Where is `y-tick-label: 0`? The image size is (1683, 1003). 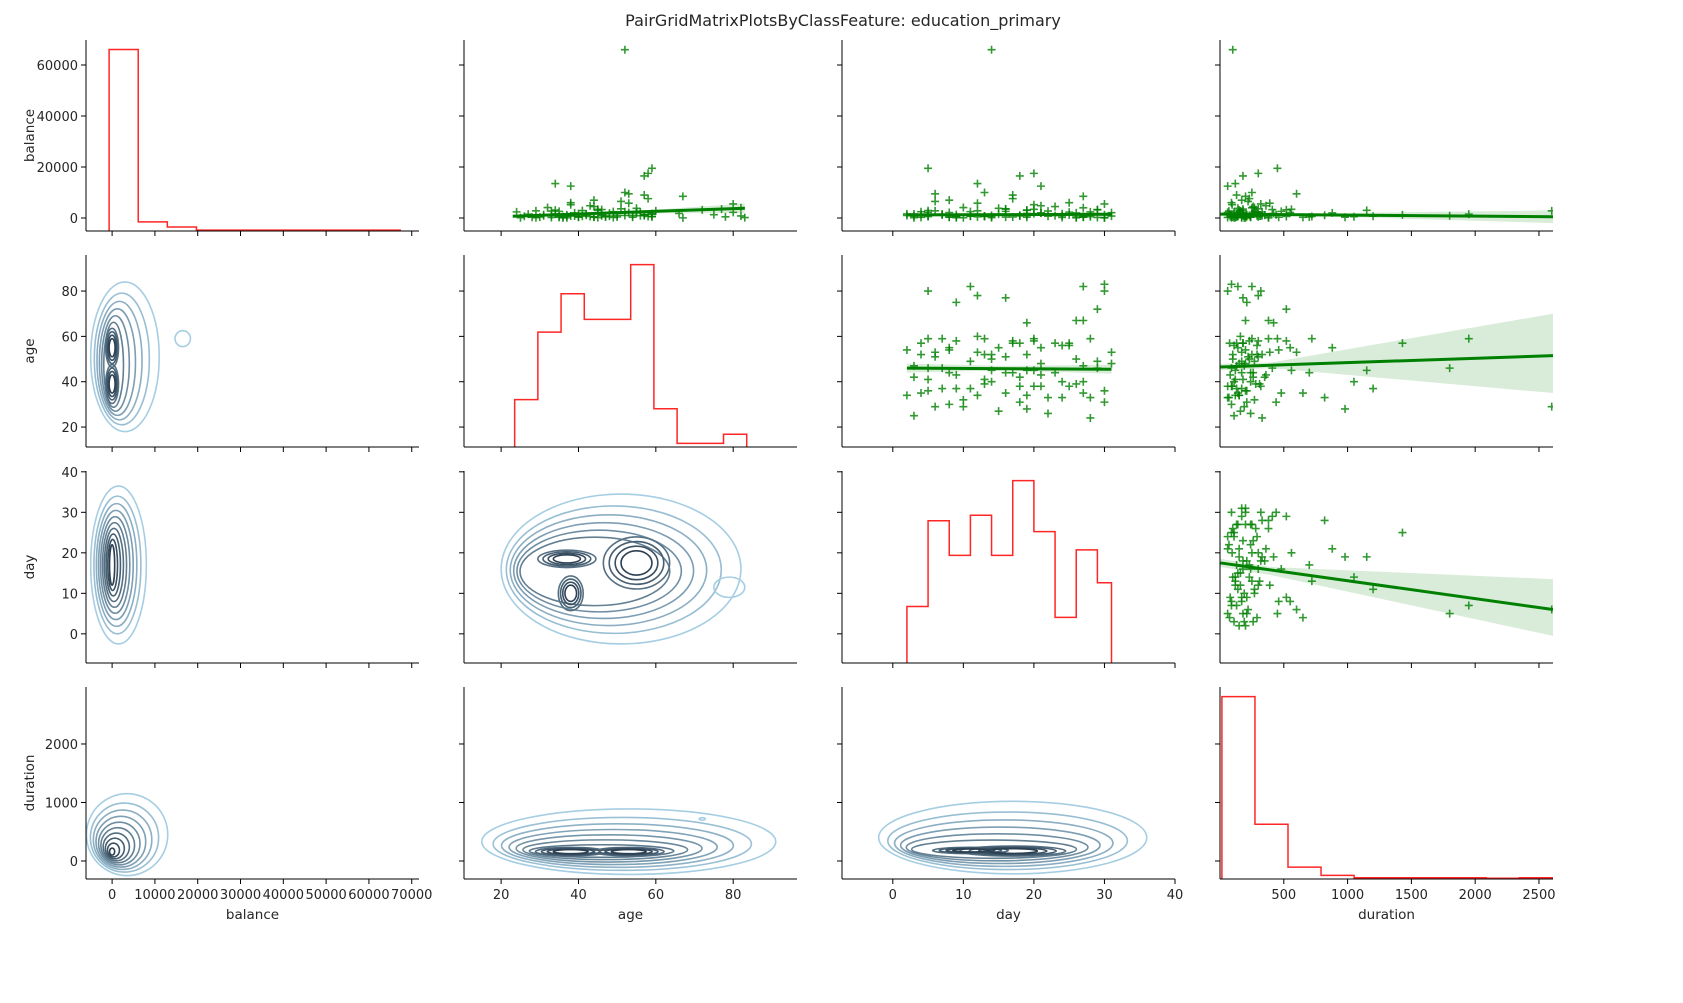
y-tick-label: 0 is located at coordinates (74, 635).